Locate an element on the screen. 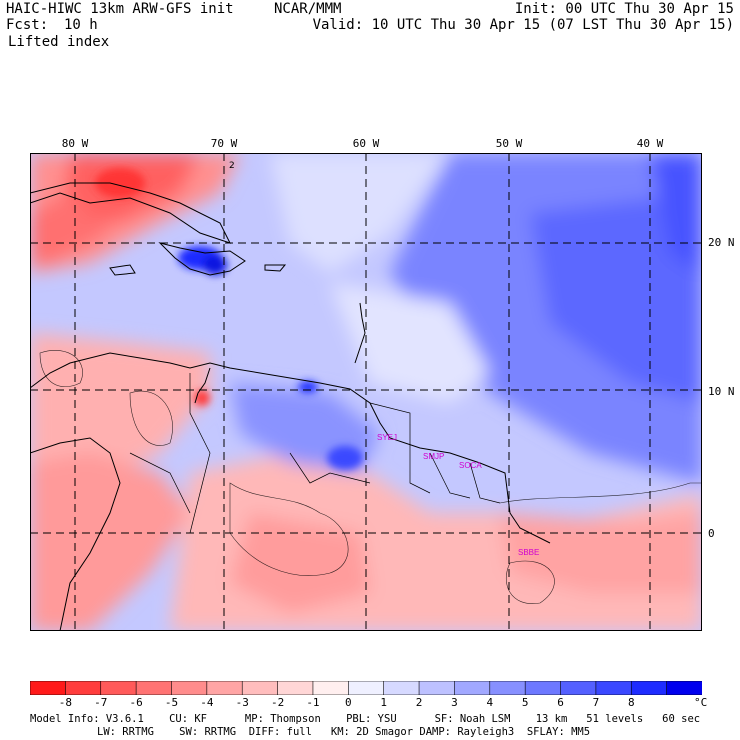  colorbar-tick-label: -3 is located at coordinates (242, 702).